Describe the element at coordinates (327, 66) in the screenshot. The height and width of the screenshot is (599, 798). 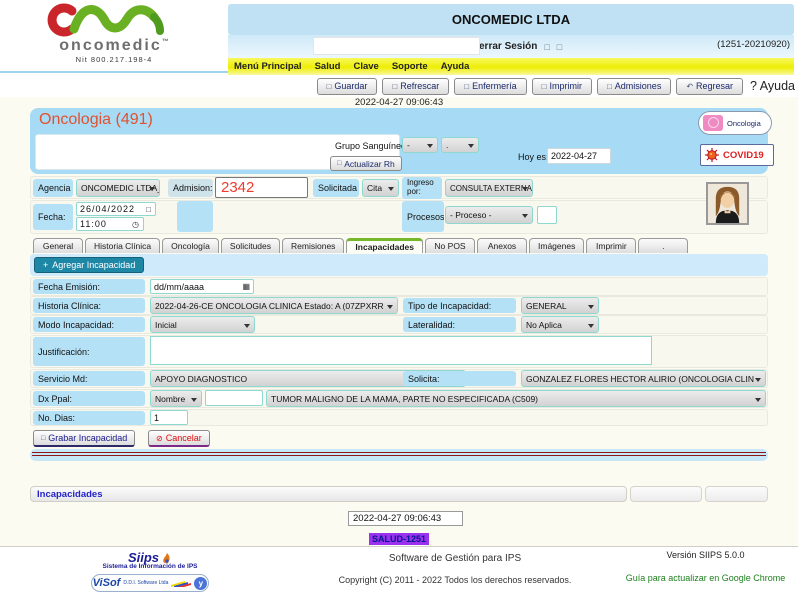
I see `menu-item-salud: Salud` at that location.